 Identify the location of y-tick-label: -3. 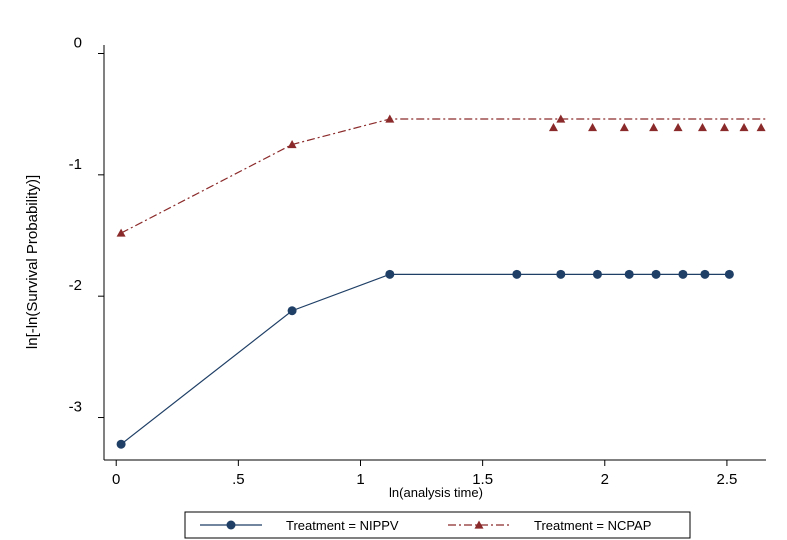
(75, 407).